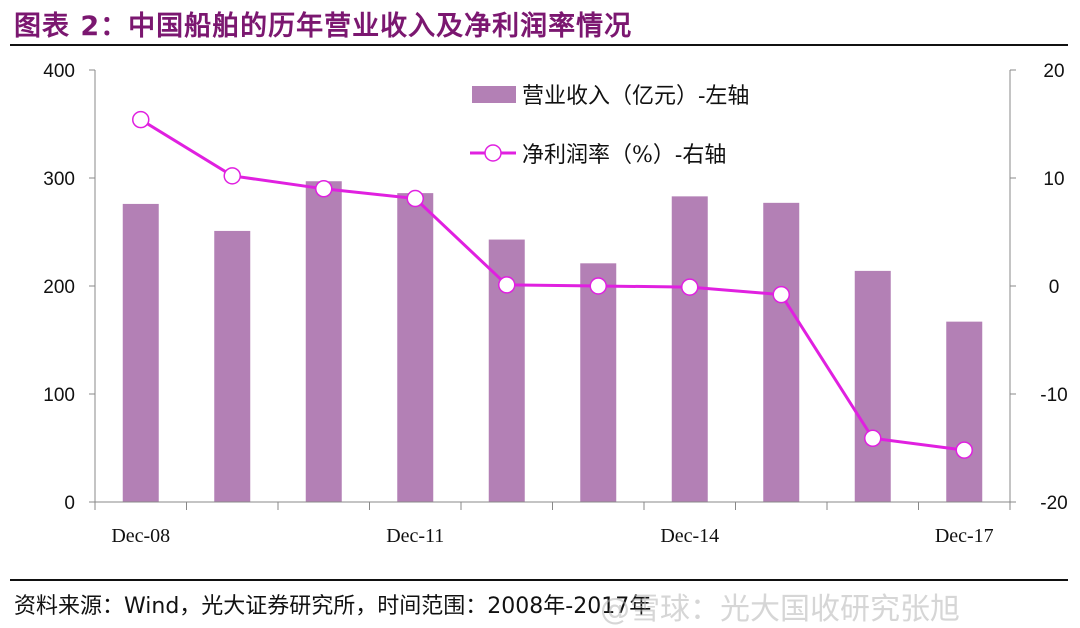 Image resolution: width=1080 pixels, height=628 pixels. Describe the element at coordinates (1053, 503) in the screenshot. I see `right-tick-label: -20` at that location.